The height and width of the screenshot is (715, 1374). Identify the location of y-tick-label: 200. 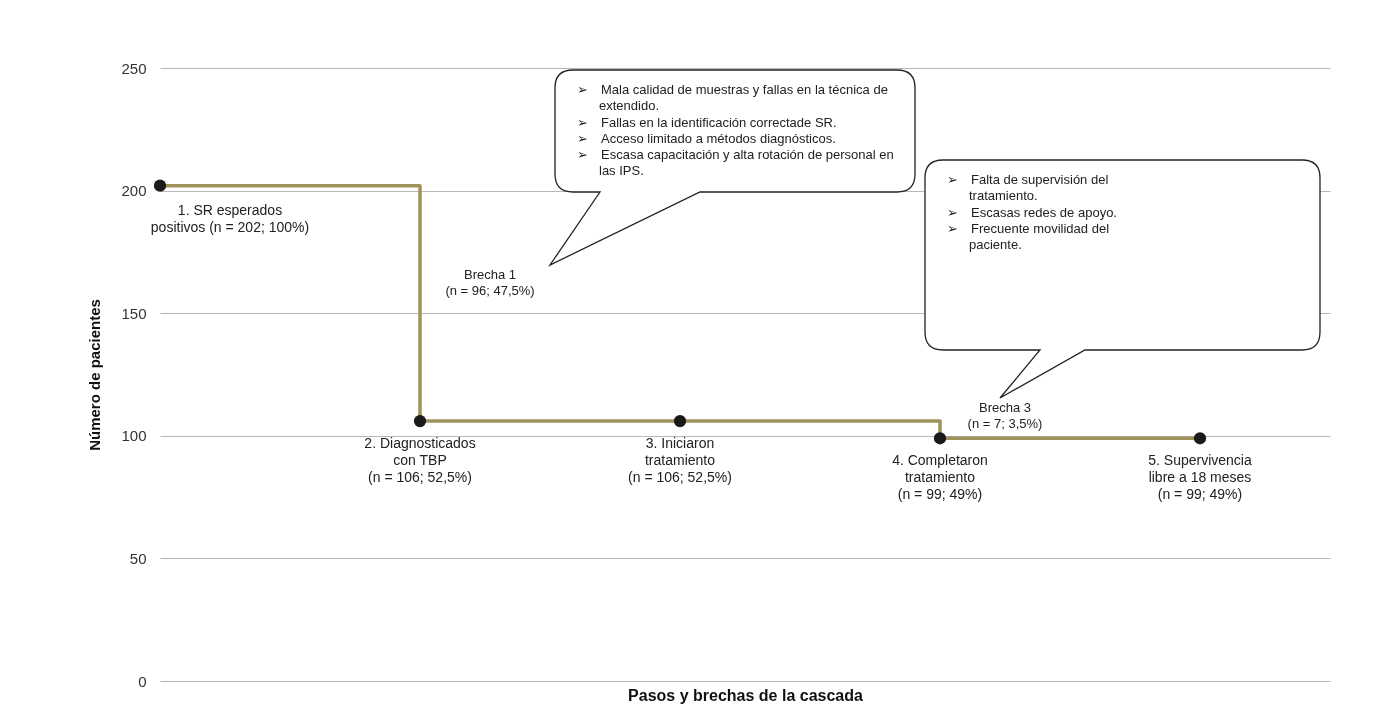
(134, 191).